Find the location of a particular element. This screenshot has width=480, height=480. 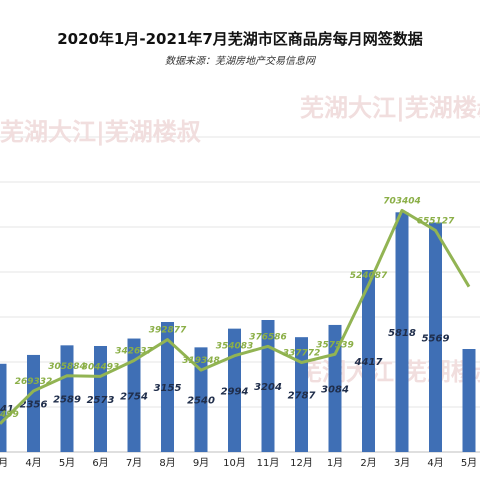

bar-label: 2356 is located at coordinates (34, 404).